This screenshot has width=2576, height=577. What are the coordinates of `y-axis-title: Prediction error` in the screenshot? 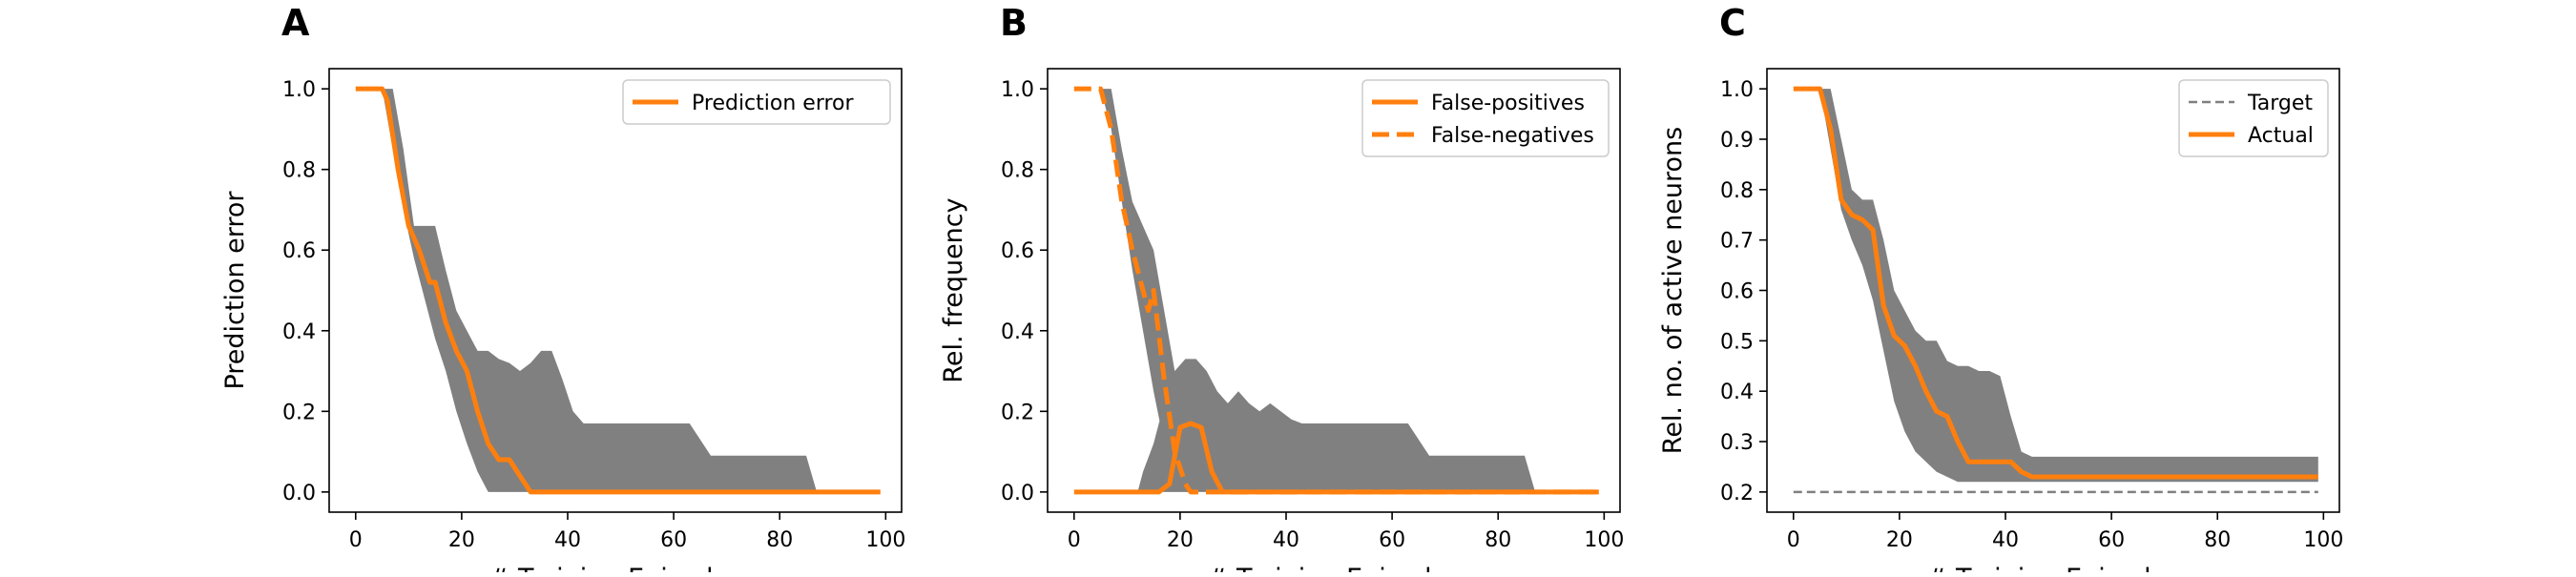 It's located at (235, 290).